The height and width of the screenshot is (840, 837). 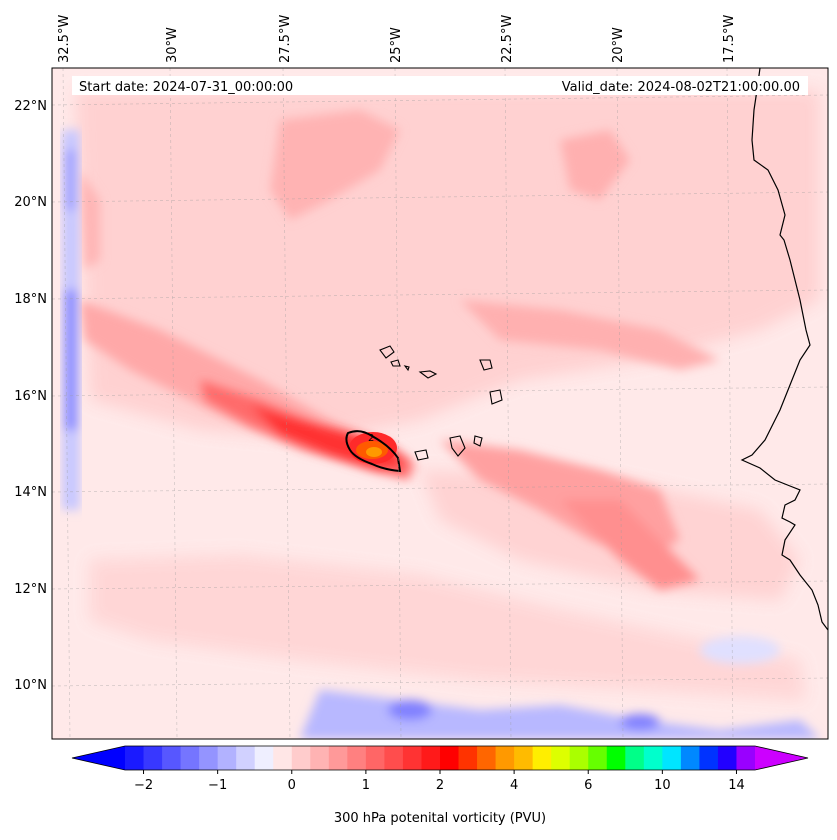 What do you see at coordinates (729, 39) in the screenshot?
I see `lon-label: 17.5°W` at bounding box center [729, 39].